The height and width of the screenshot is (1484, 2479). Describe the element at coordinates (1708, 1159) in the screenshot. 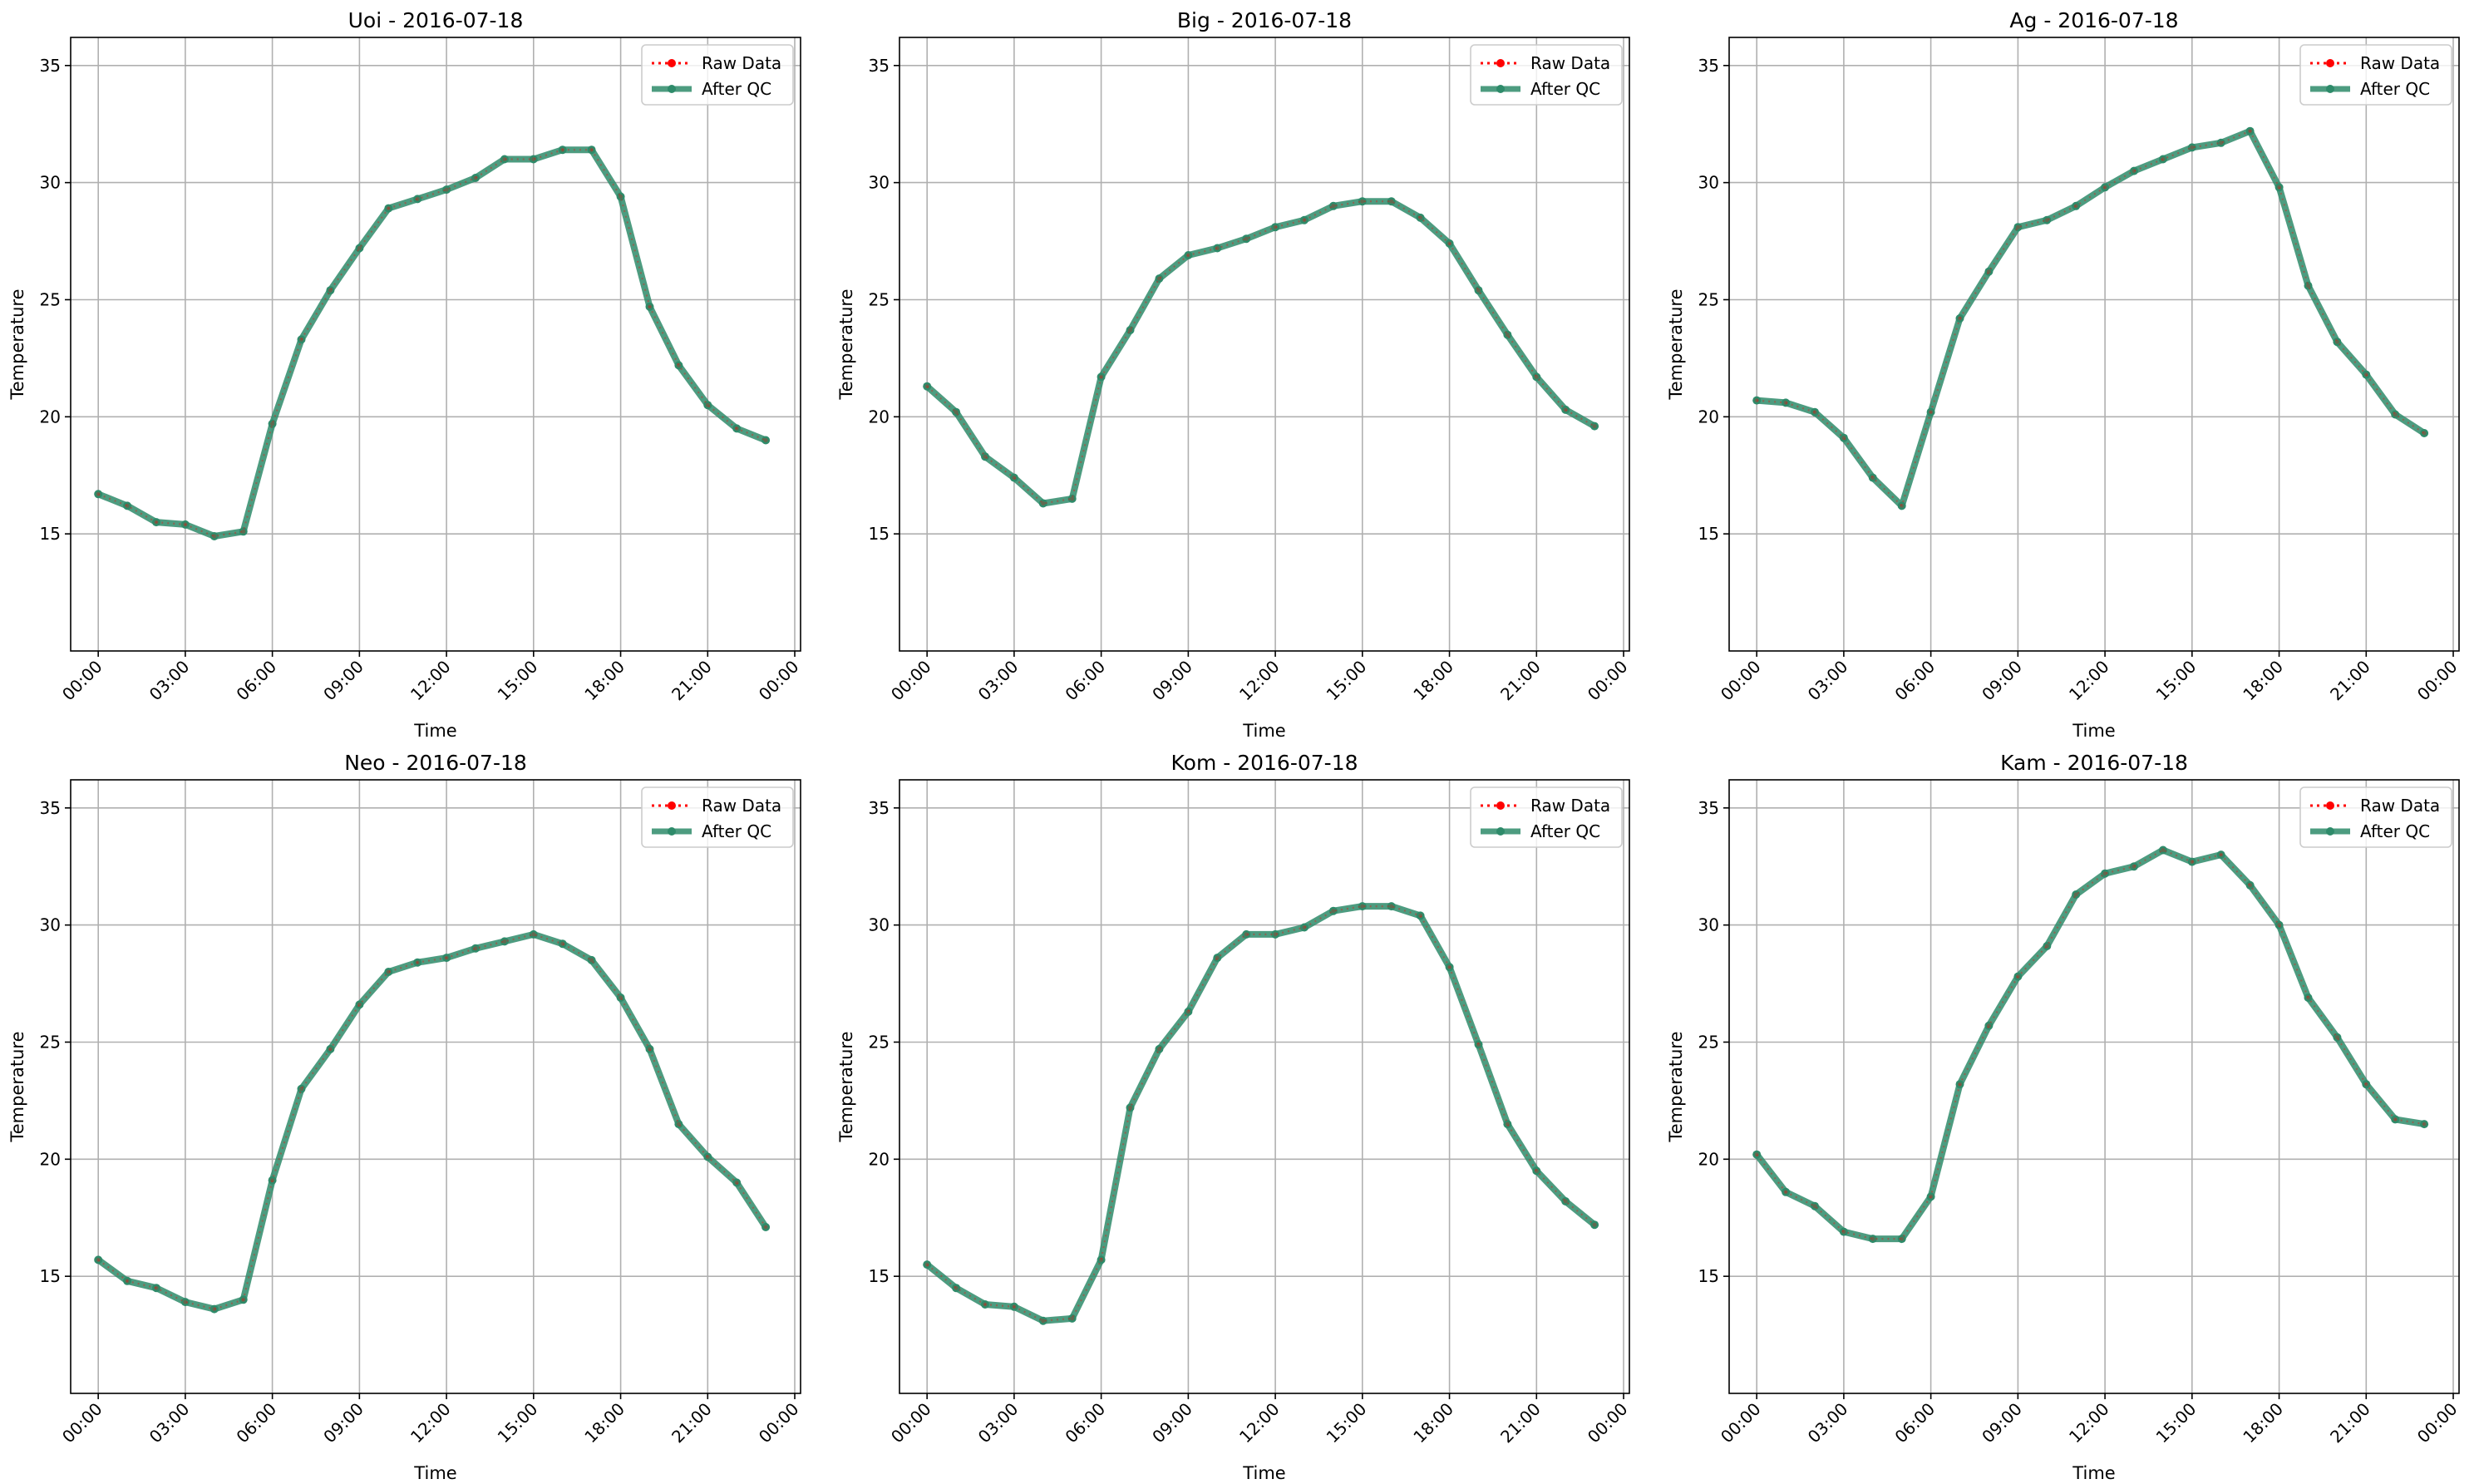

I see `y-tick-label: 20` at that location.